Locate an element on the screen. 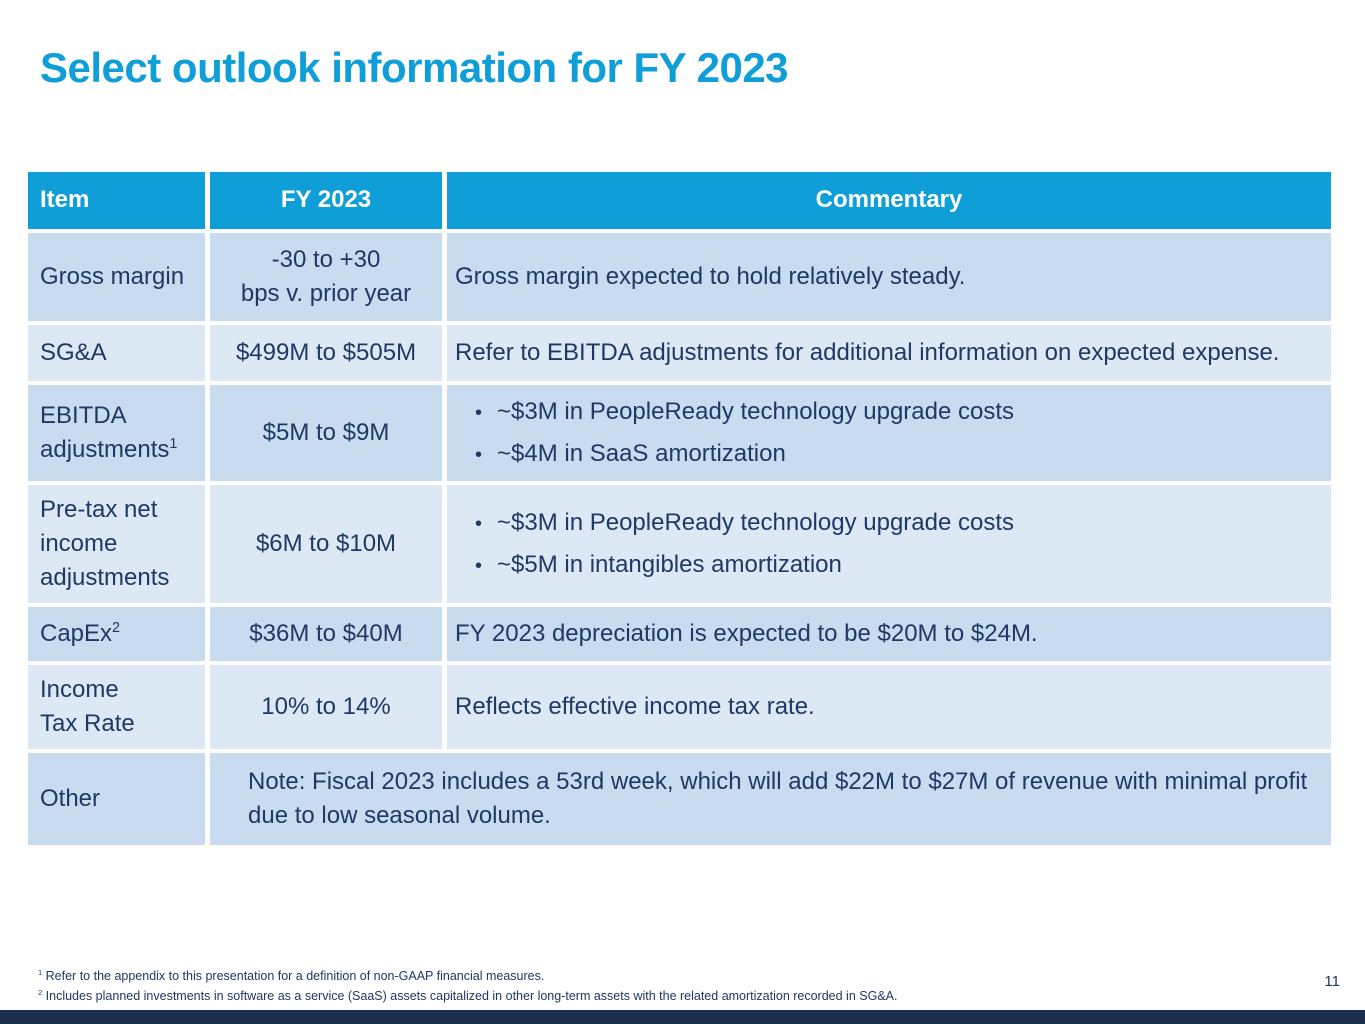 The width and height of the screenshot is (1365, 1024). page-title: Select outlook information for FY 2023 is located at coordinates (414, 67).